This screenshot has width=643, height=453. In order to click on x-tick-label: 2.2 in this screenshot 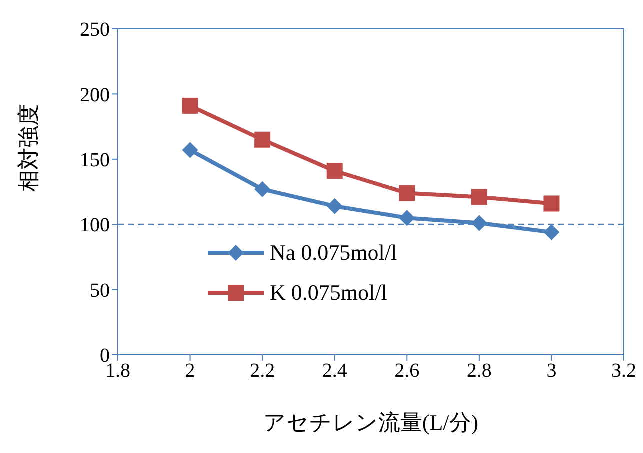, I will do `click(263, 371)`.